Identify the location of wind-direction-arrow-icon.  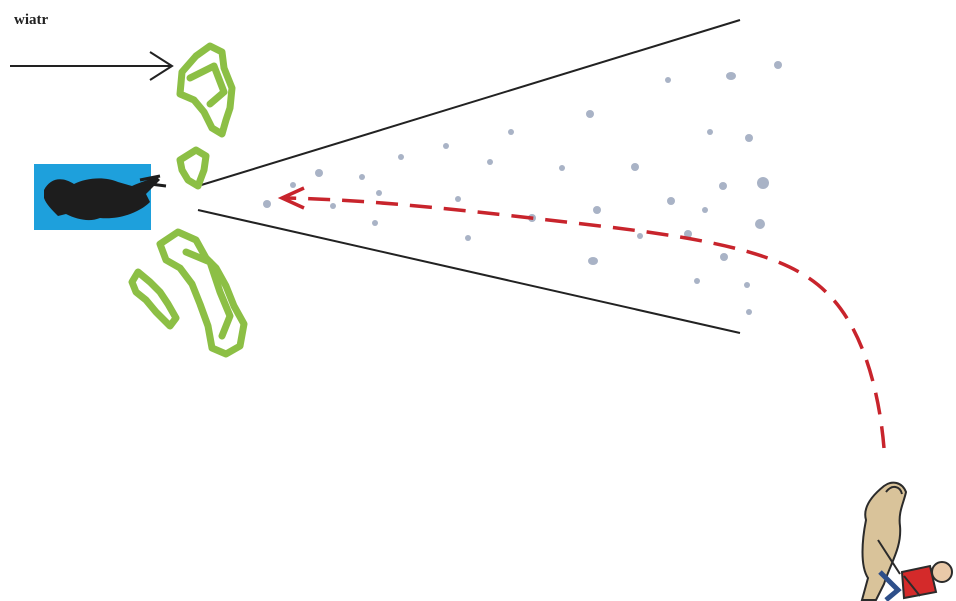
(92, 66).